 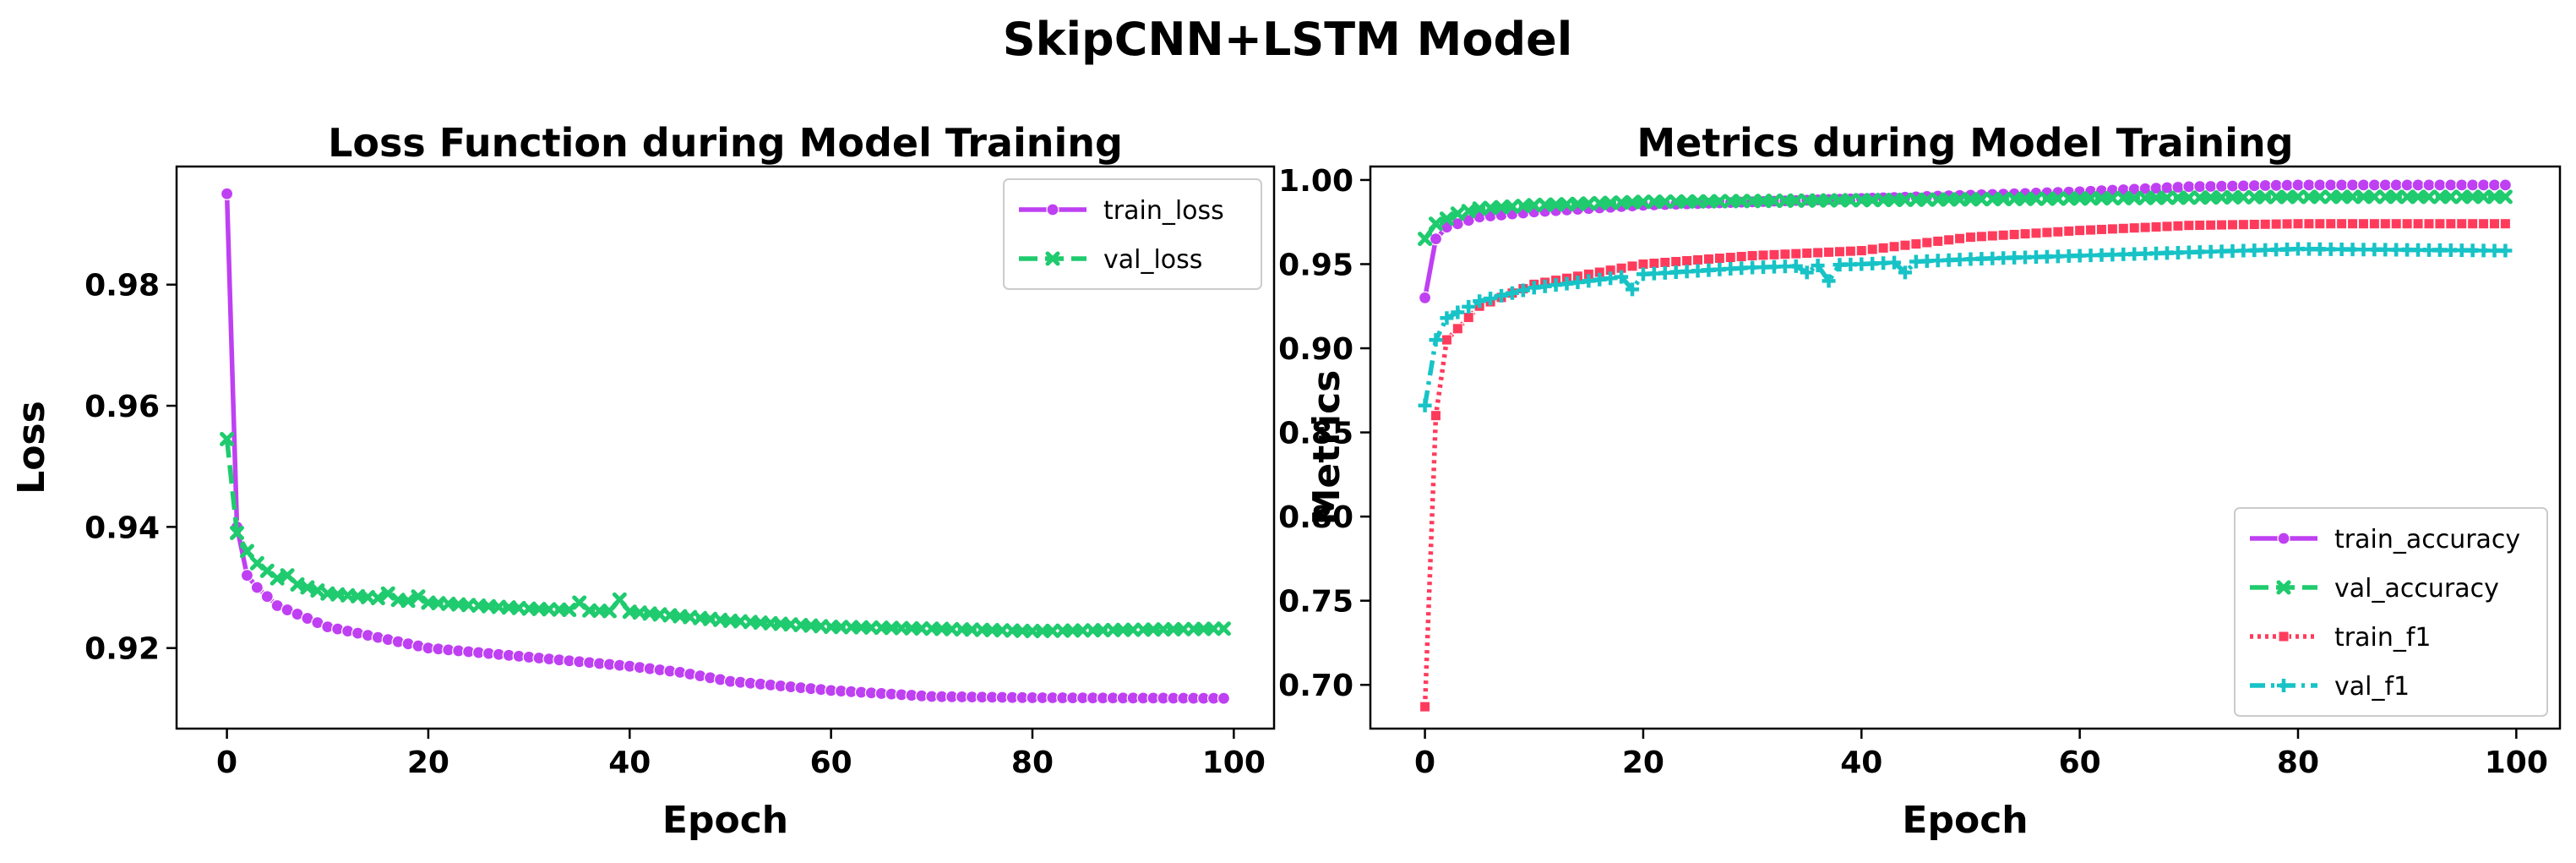 What do you see at coordinates (831, 763) in the screenshot?
I see `x-tick-label: 60` at bounding box center [831, 763].